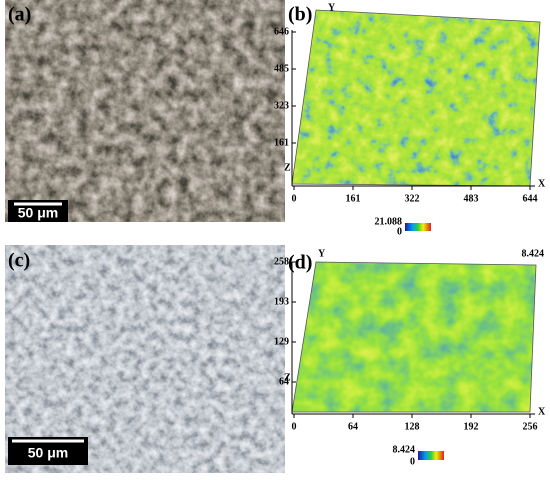 The image size is (550, 480). I want to click on panel-label: (c), so click(19, 261).